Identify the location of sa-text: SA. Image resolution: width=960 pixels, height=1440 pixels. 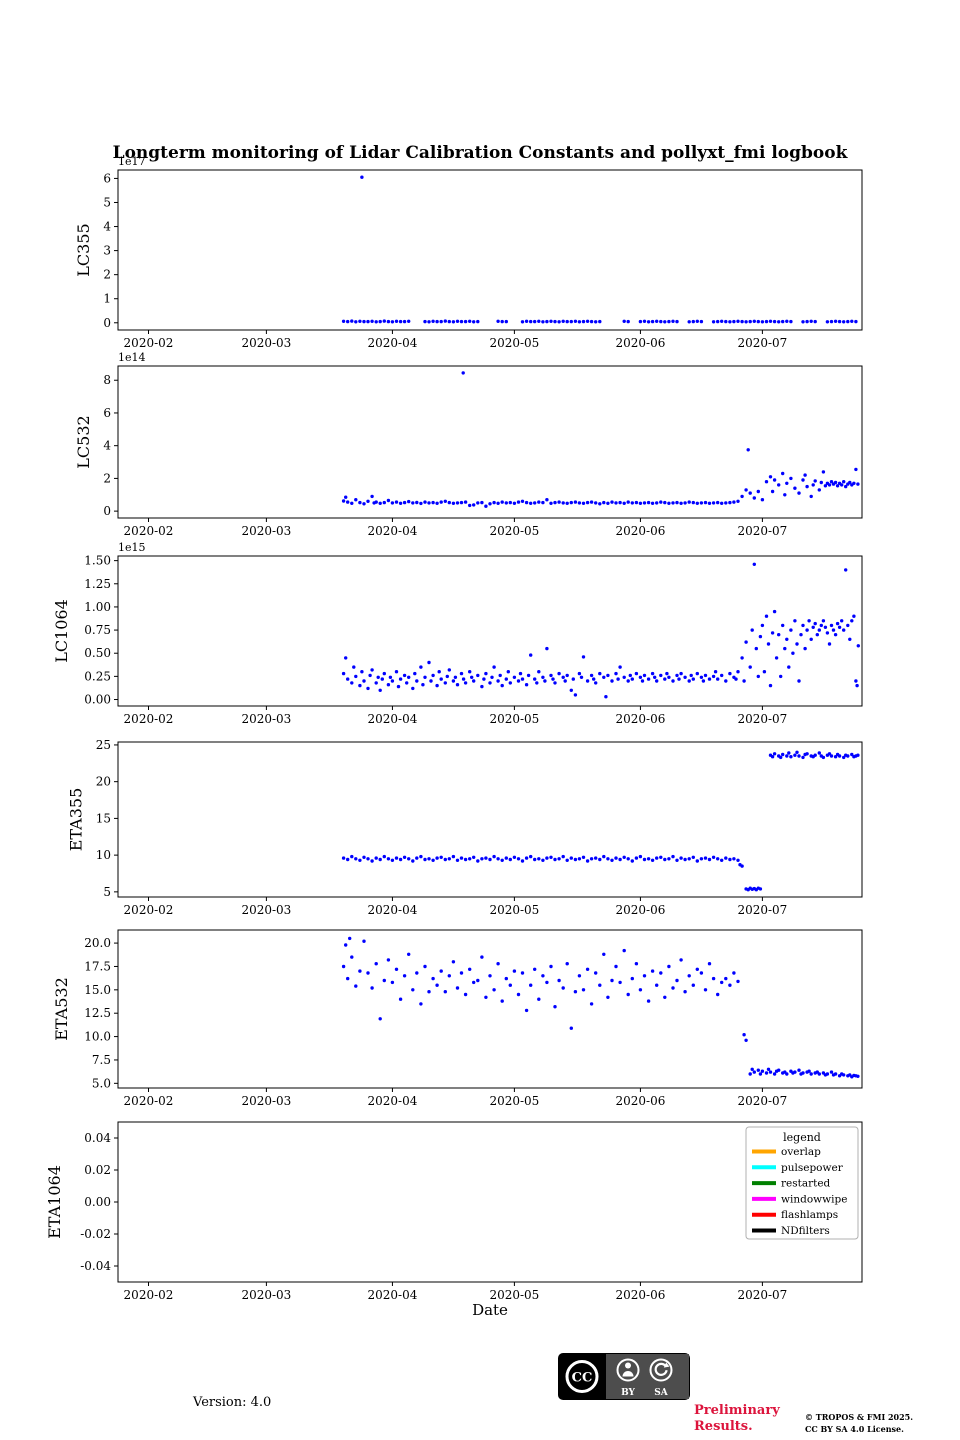
(661, 1393).